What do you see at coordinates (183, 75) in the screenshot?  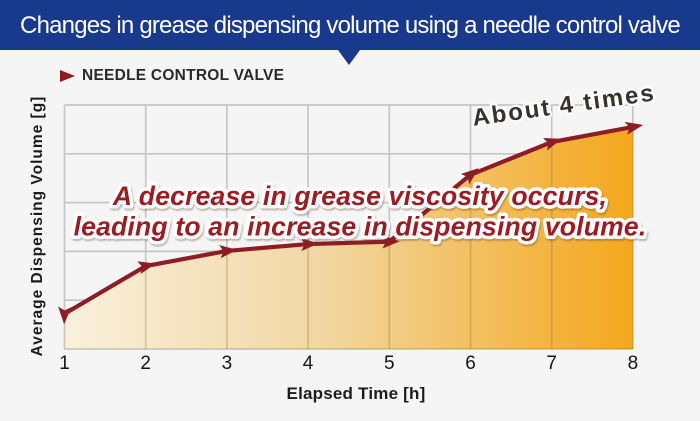 I see `legend-label: NEEDLE CONTROL VALVE` at bounding box center [183, 75].